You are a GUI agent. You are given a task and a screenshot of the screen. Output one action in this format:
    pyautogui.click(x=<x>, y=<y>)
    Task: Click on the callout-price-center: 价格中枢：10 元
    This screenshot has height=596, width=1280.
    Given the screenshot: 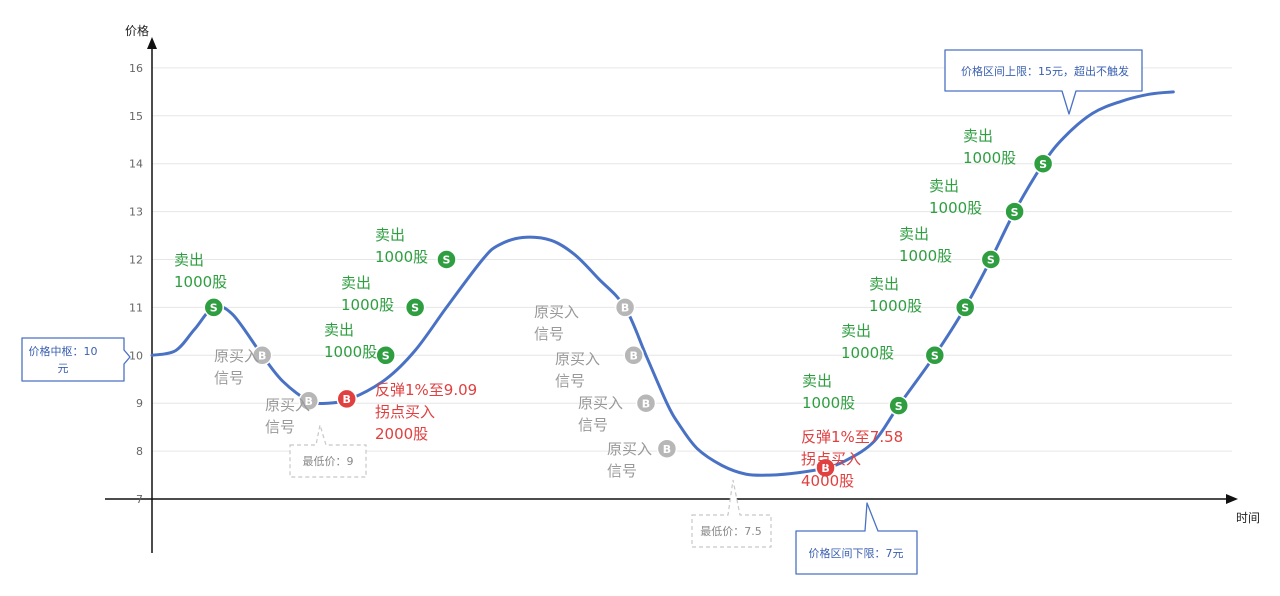 What is the action you would take?
    pyautogui.click(x=76, y=359)
    